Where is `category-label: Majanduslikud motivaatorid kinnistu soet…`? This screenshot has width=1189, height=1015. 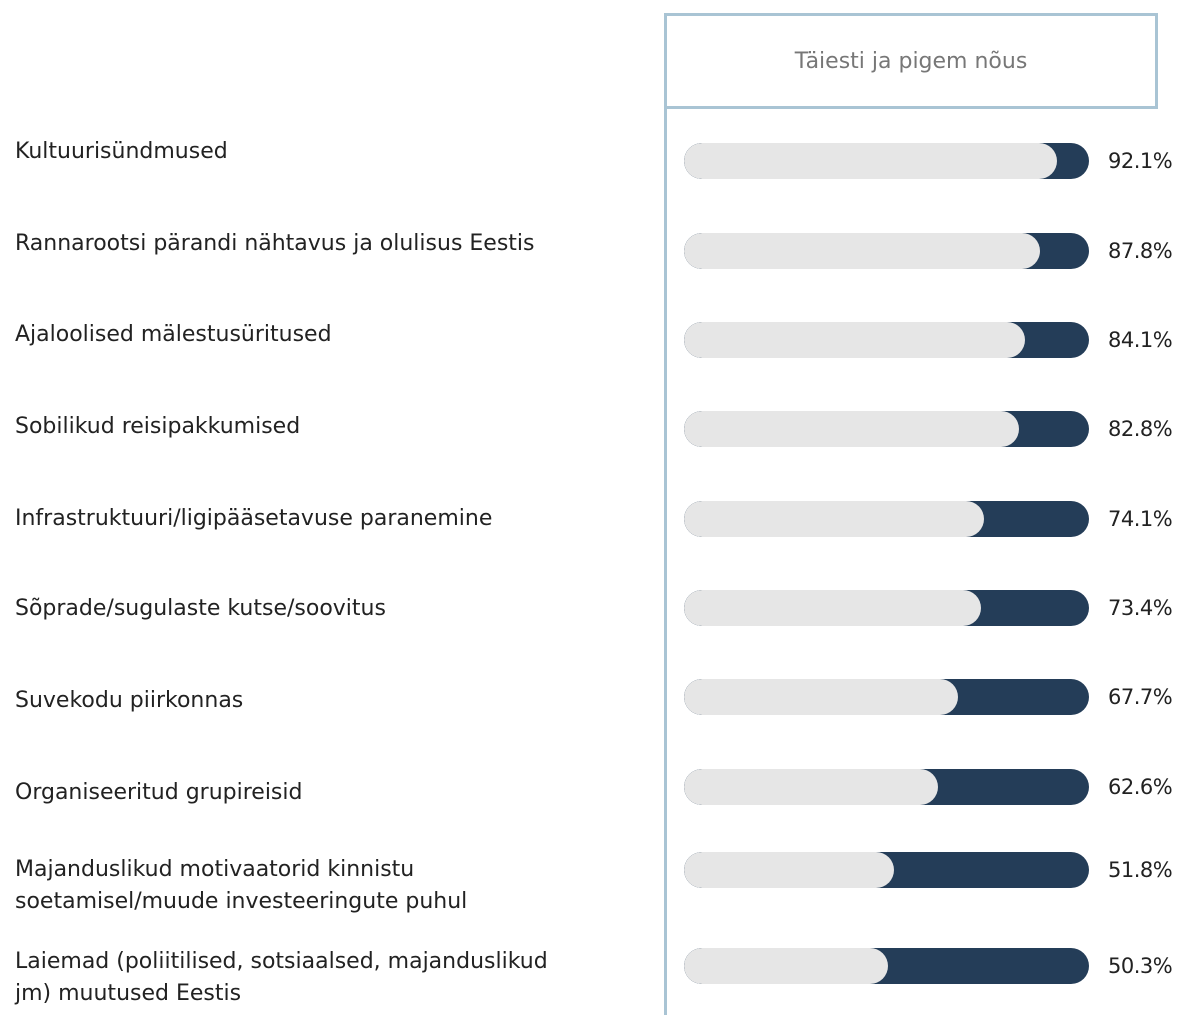 category-label: Majanduslikud motivaatorid kinnistu soet… is located at coordinates (241, 885).